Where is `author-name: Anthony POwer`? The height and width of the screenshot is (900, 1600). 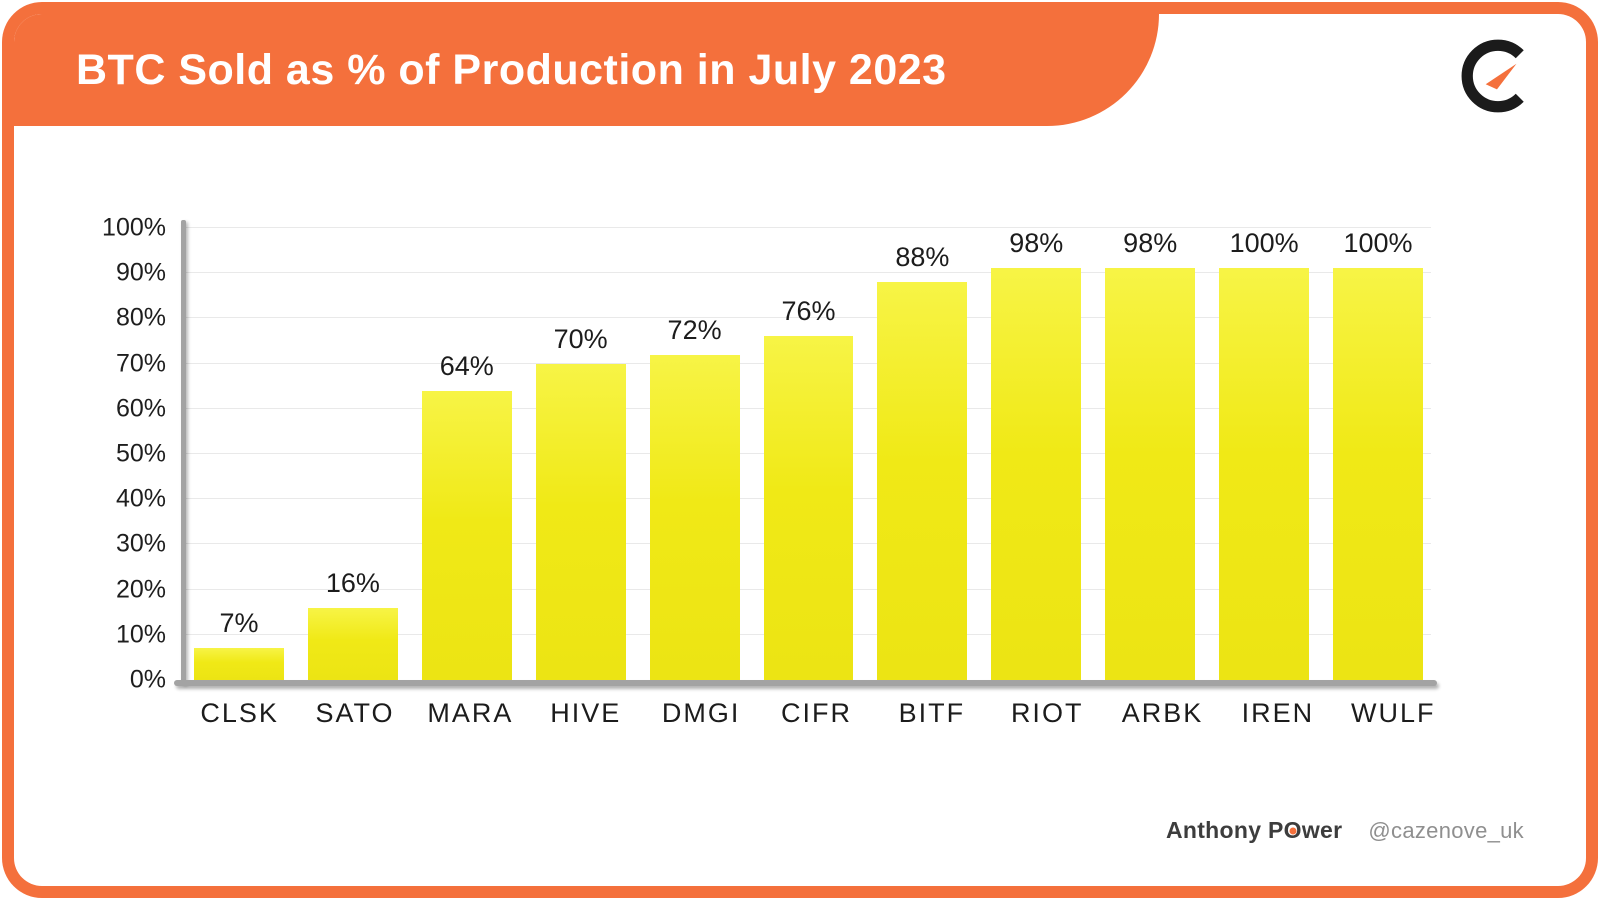 author-name: Anthony POwer is located at coordinates (1254, 830).